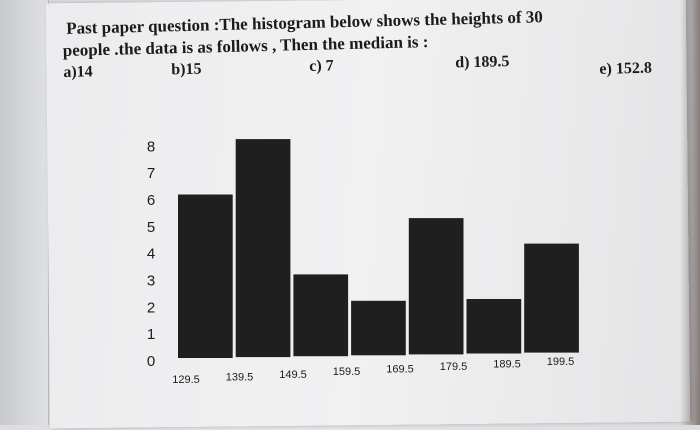 The height and width of the screenshot is (430, 700). I want to click on x-tick-label: 169.5, so click(400, 370).